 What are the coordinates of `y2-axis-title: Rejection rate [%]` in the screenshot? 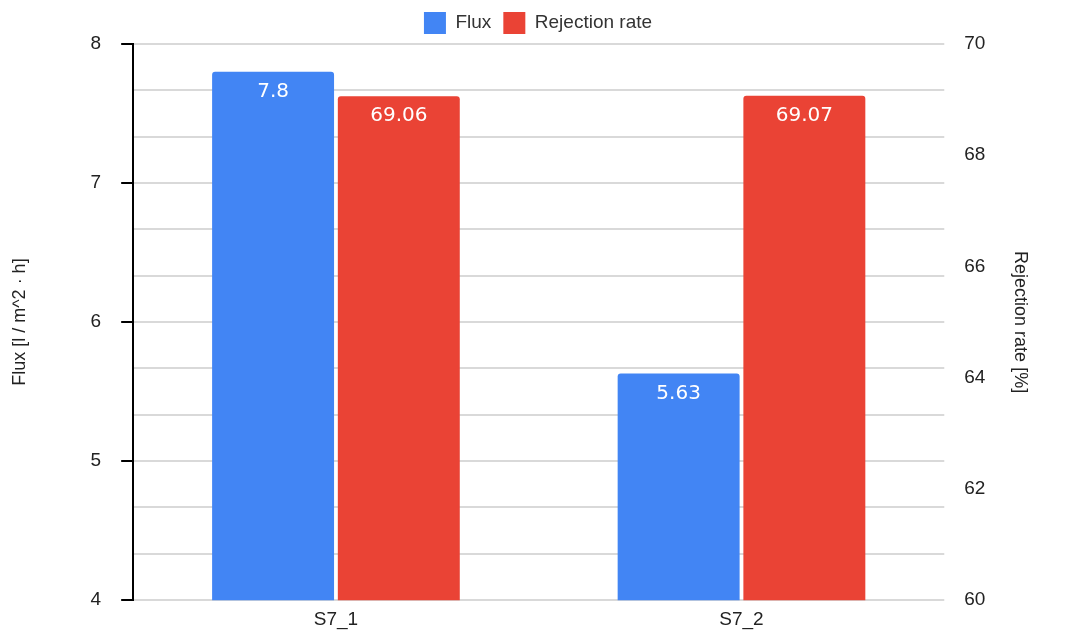 It's located at (1021, 322).